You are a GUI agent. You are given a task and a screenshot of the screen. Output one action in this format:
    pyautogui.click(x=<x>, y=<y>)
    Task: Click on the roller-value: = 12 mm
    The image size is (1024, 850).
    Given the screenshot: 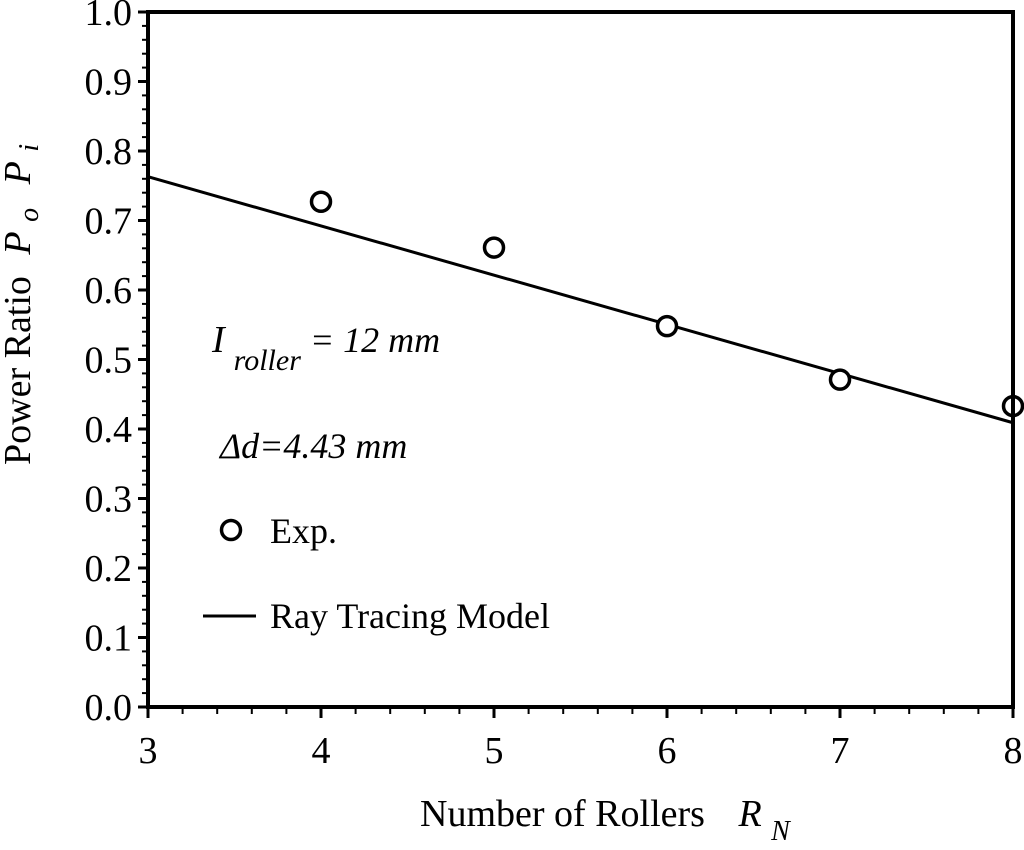 What is the action you would take?
    pyautogui.click(x=375, y=340)
    